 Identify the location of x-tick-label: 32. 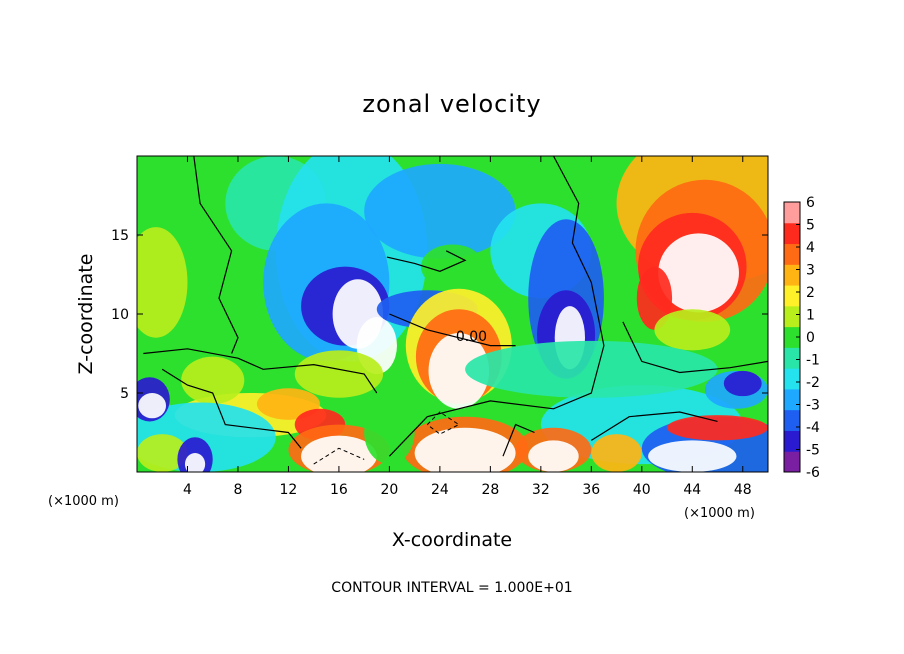
(541, 490).